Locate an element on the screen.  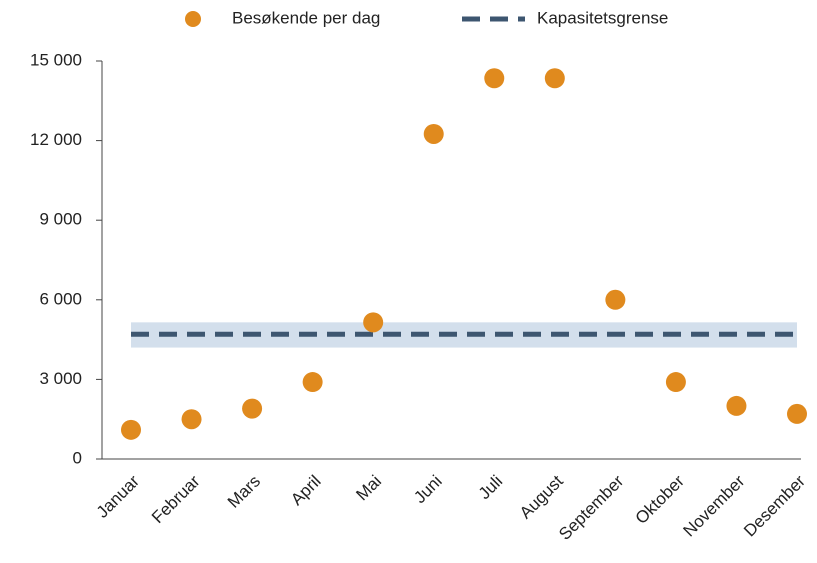
x-tick-label: April is located at coordinates (305, 490).